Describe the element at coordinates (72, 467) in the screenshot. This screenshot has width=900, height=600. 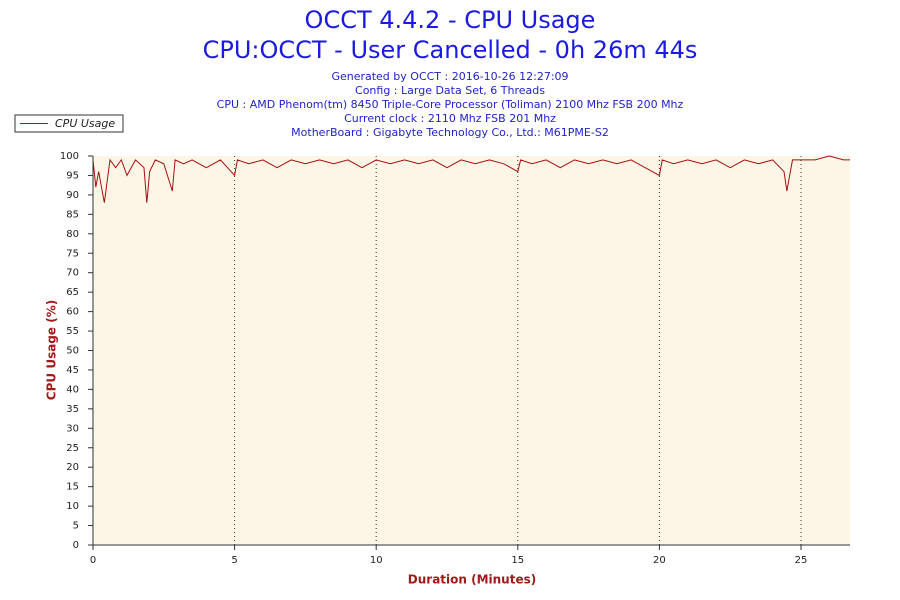
I see `y-tick-label: 20` at that location.